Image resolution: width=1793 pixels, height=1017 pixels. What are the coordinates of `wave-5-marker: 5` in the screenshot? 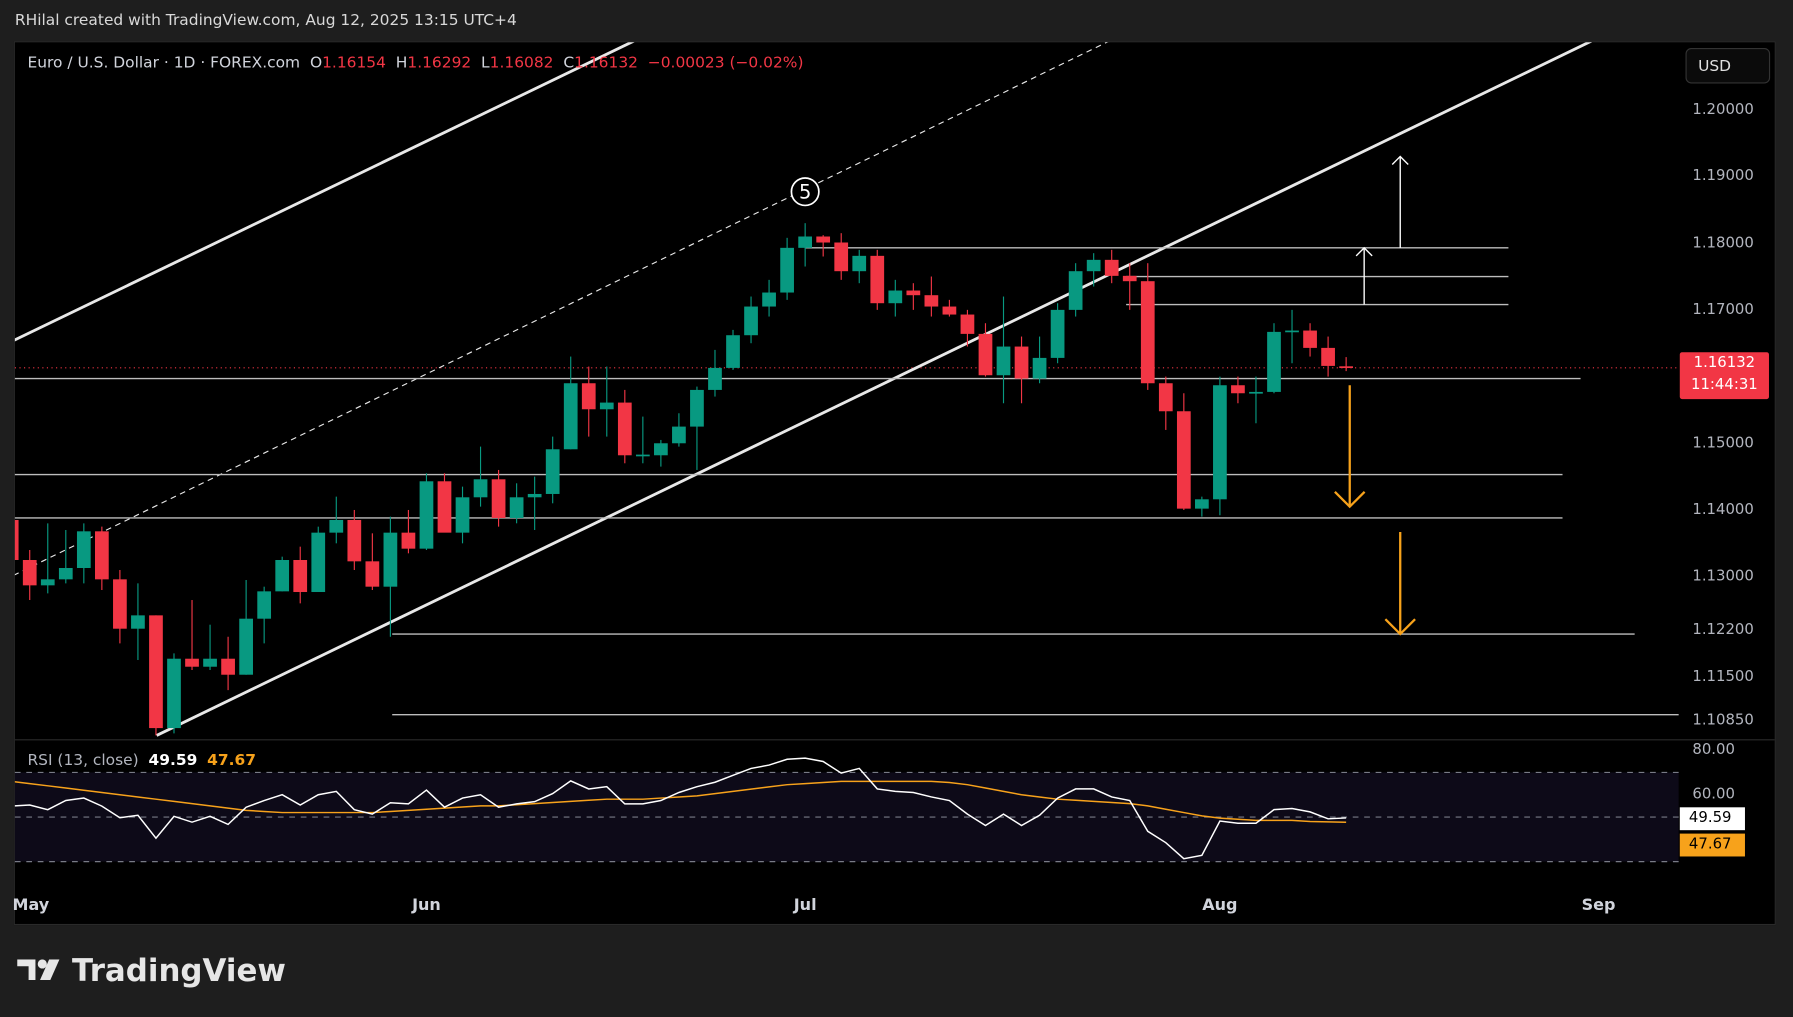 It's located at (805, 192).